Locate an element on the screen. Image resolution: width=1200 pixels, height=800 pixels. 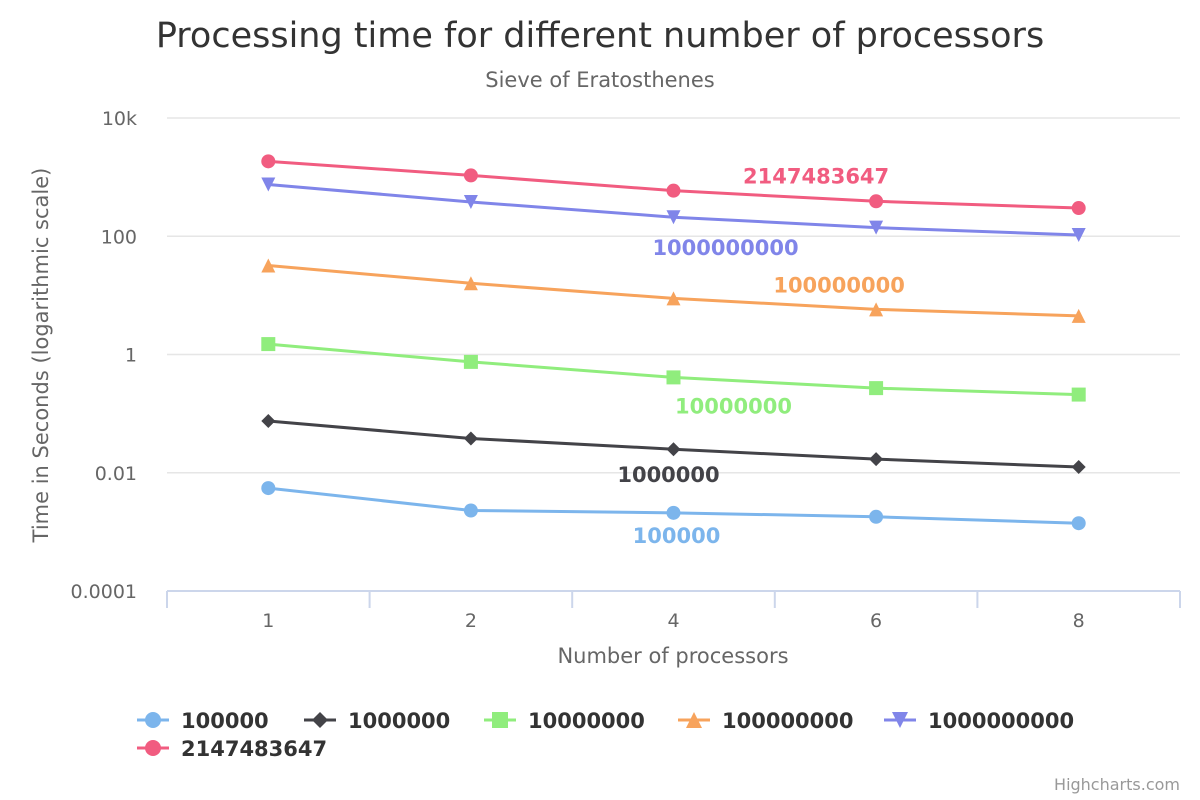
legend-label: 1000000 is located at coordinates (399, 721).